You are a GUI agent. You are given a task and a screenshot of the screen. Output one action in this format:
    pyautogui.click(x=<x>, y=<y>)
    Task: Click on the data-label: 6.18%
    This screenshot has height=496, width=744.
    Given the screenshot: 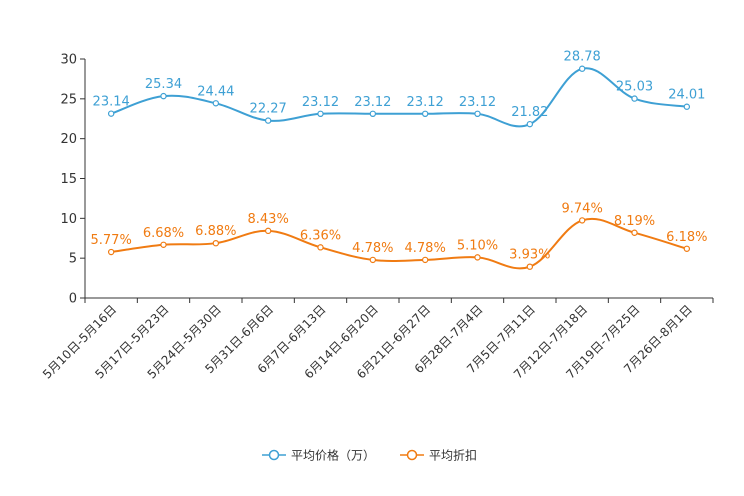 What is the action you would take?
    pyautogui.click(x=686, y=237)
    